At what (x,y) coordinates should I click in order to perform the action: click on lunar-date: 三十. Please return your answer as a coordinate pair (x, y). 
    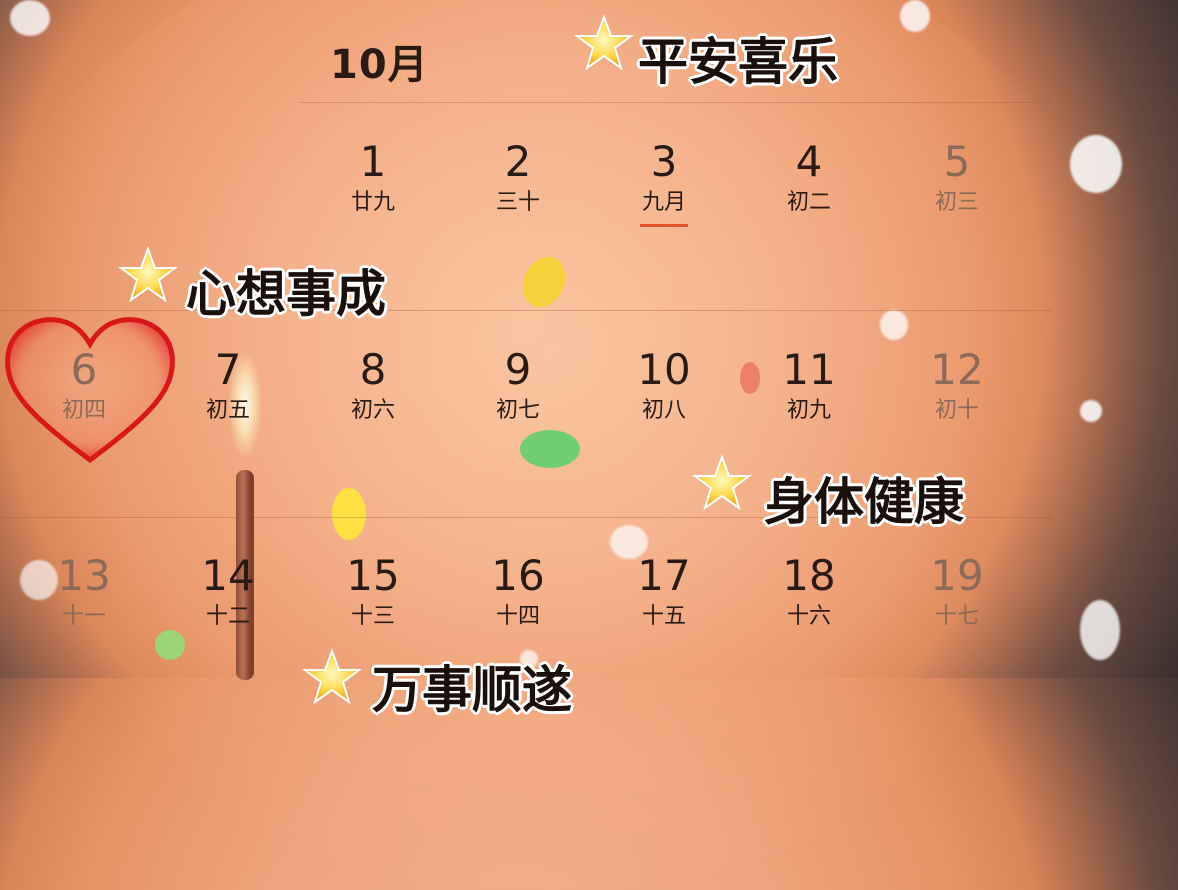
    Looking at the image, I should click on (517, 202).